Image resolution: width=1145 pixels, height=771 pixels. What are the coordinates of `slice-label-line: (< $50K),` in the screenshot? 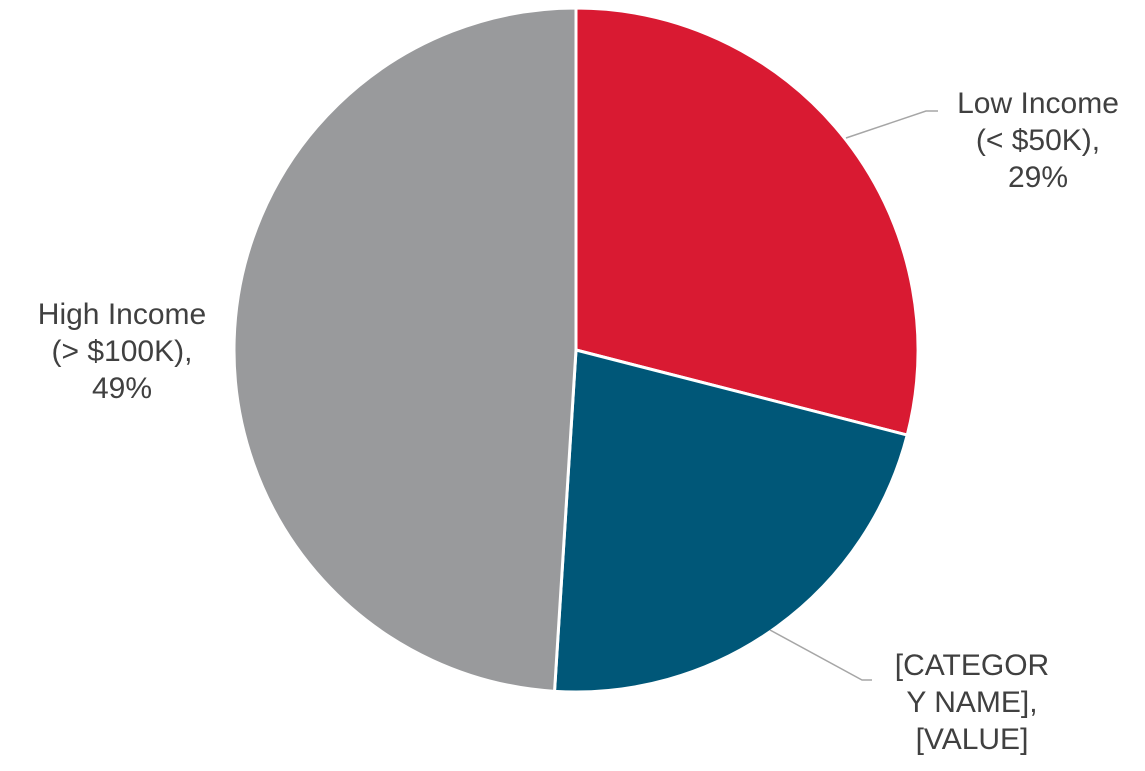 It's located at (1038, 140).